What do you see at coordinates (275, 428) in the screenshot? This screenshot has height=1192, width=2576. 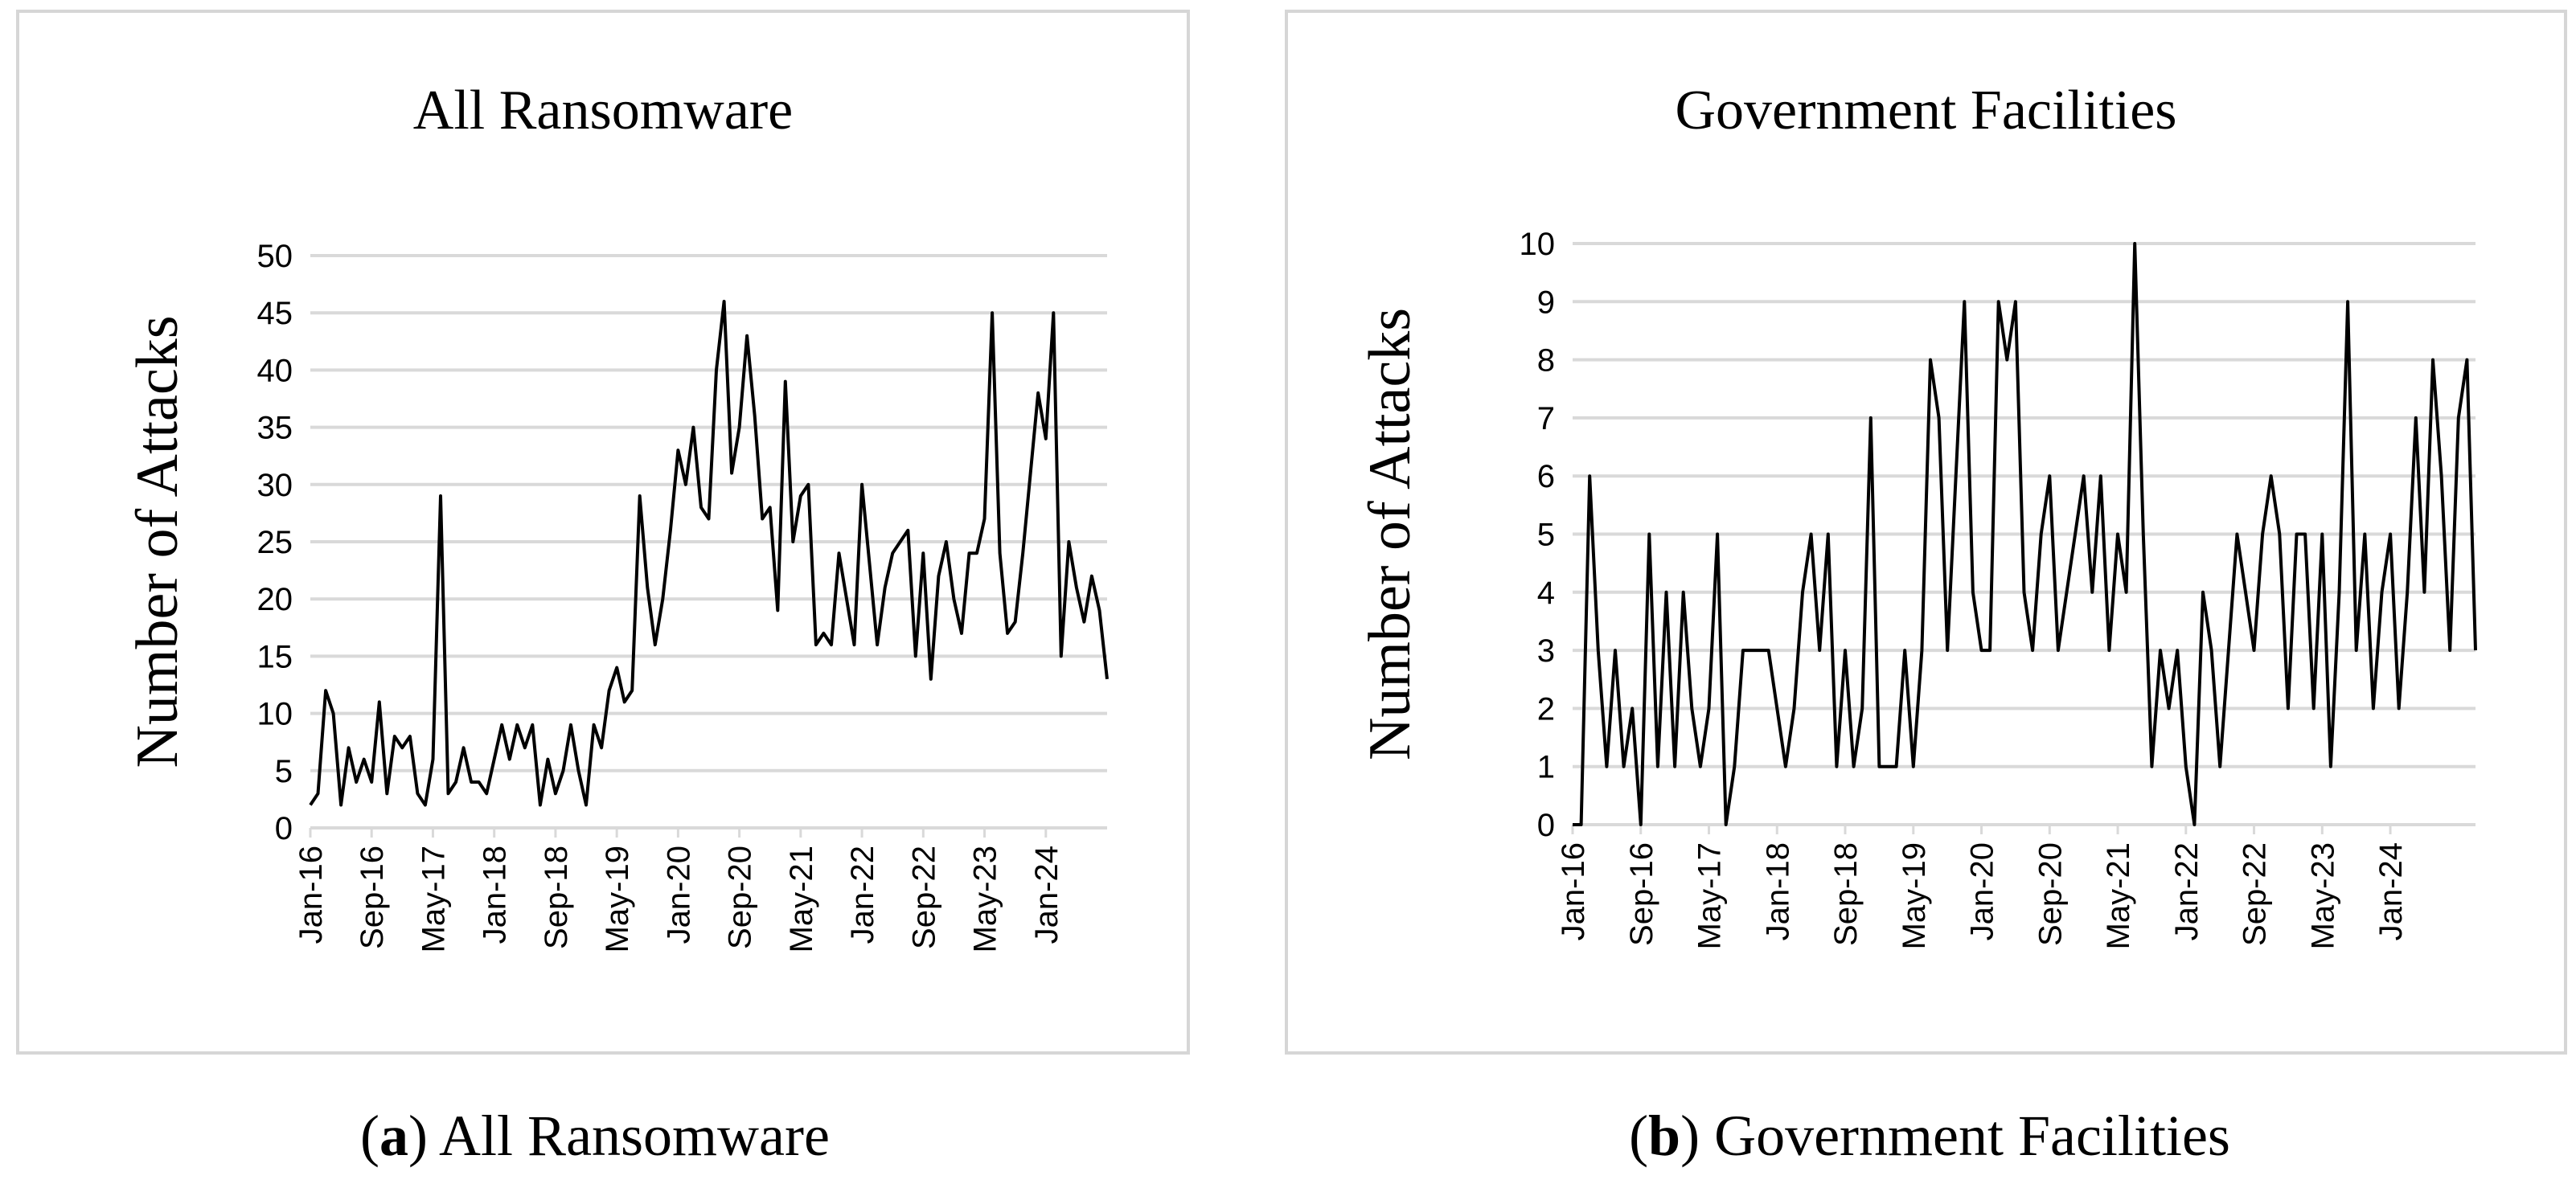 I see `y-tick-label: 35` at bounding box center [275, 428].